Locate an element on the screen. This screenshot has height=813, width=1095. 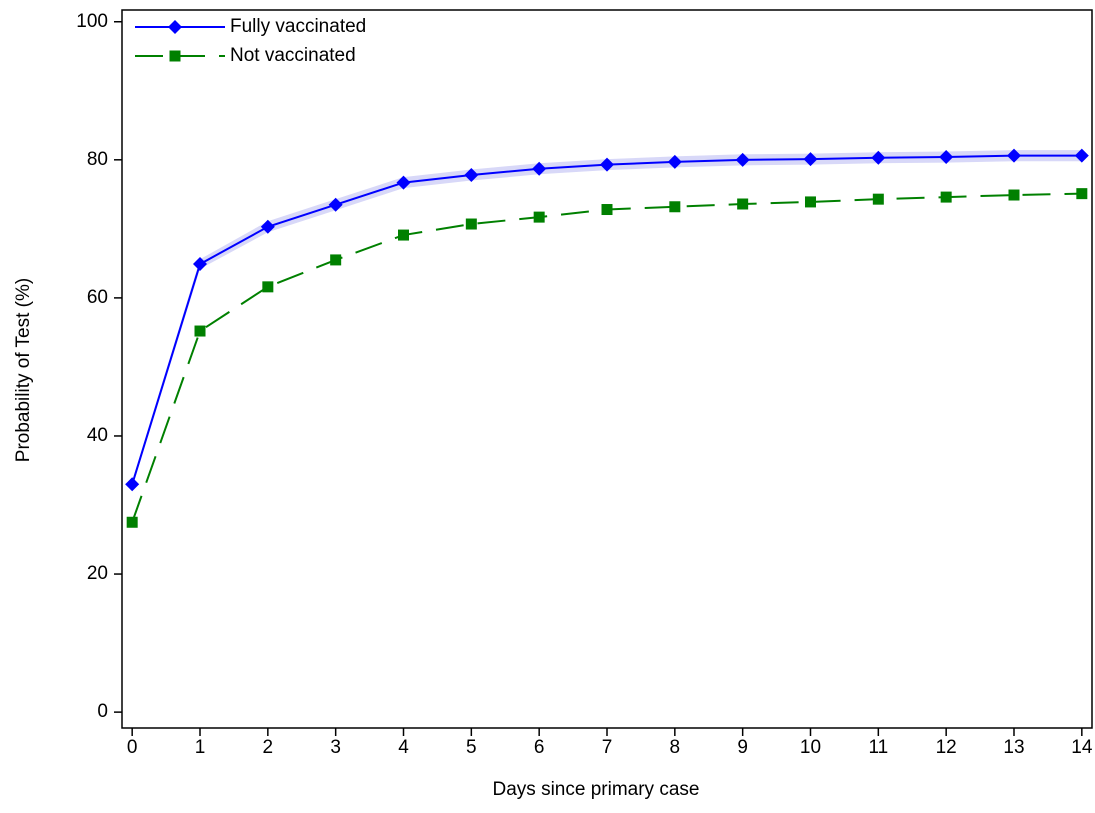
x-tick-label: 5 is located at coordinates (471, 747).